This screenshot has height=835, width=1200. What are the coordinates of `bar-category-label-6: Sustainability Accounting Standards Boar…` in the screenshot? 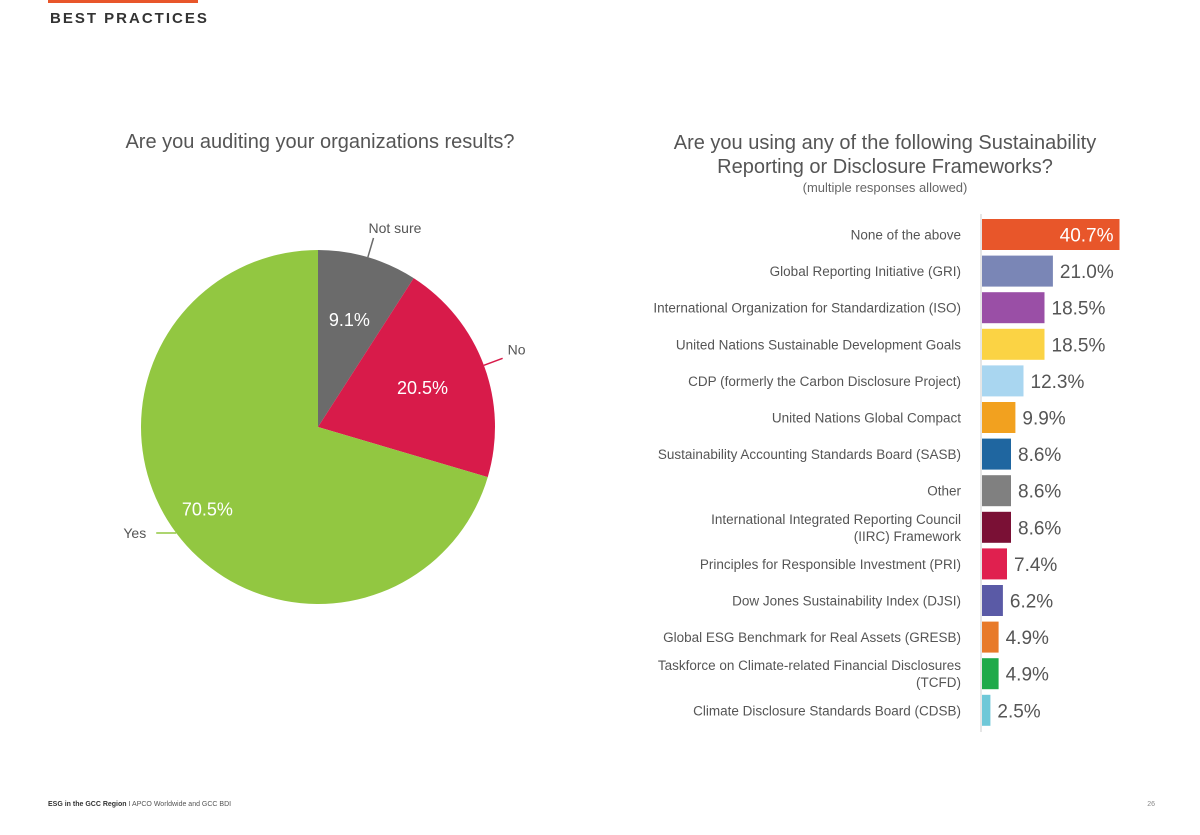 It's located at (809, 454).